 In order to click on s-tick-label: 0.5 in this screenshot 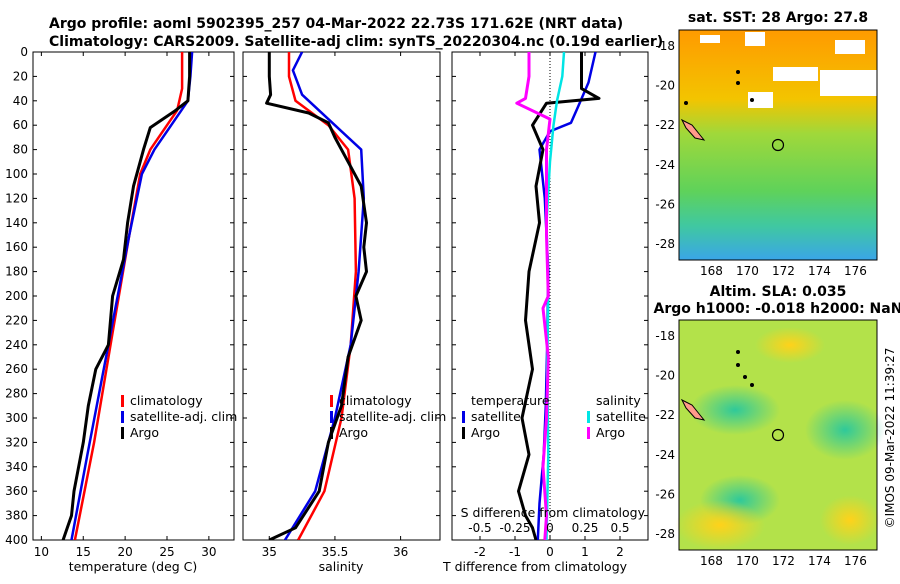, I will do `click(619, 528)`.